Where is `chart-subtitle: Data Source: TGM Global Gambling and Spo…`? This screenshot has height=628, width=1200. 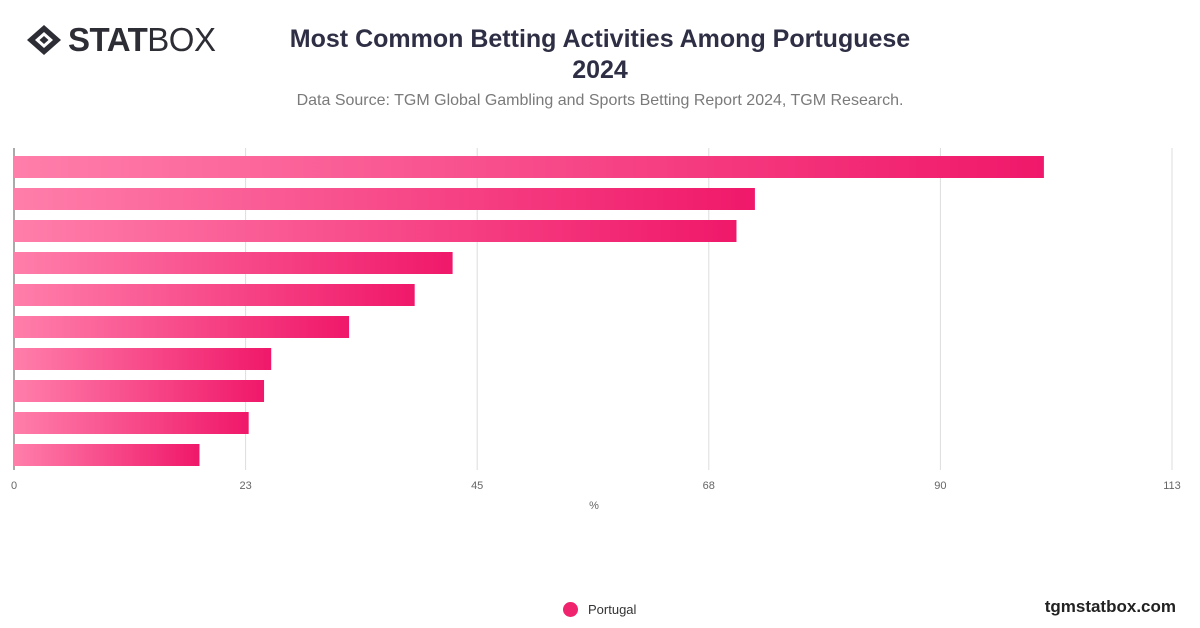 chart-subtitle: Data Source: TGM Global Gambling and Spo… is located at coordinates (600, 100).